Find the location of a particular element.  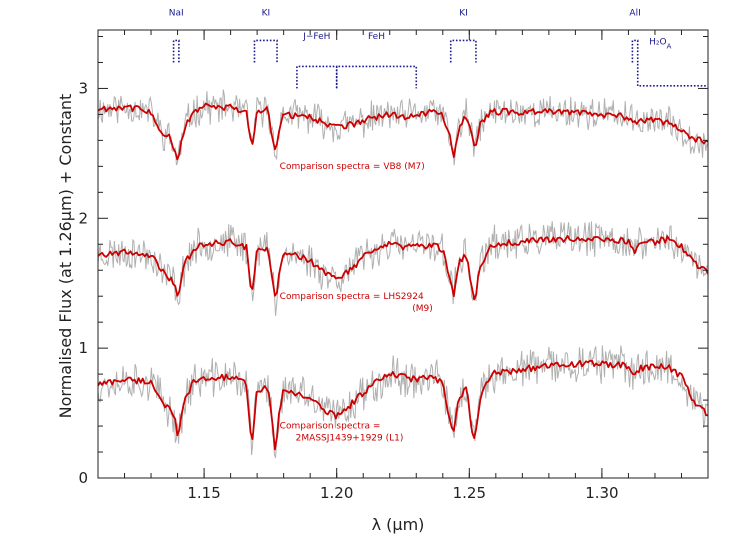

feature-label-4: FeH is located at coordinates (376, 37).